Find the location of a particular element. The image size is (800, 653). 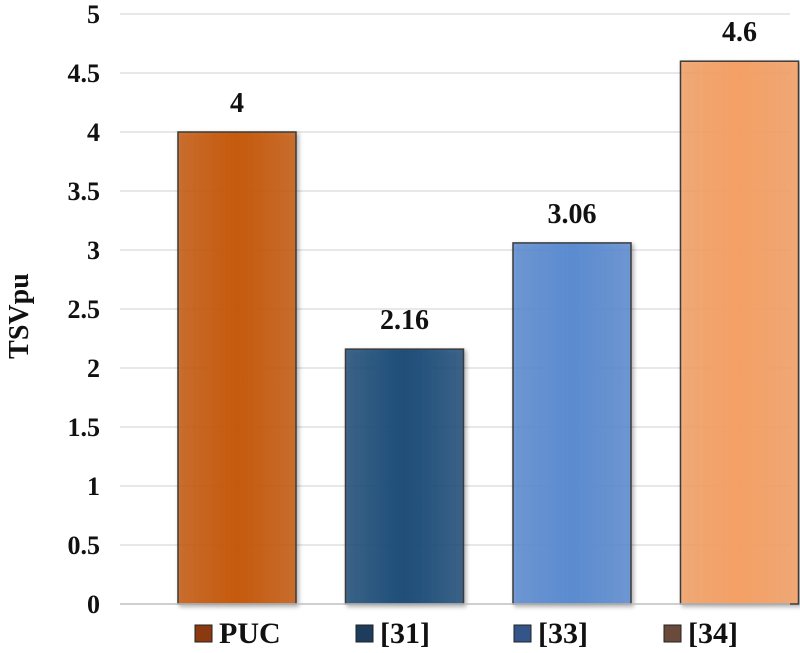

y-axis-ticks: 0 0.5 1 1.5 2 2.5 3 3.5 4 4.5 5 is located at coordinates (84, 309).